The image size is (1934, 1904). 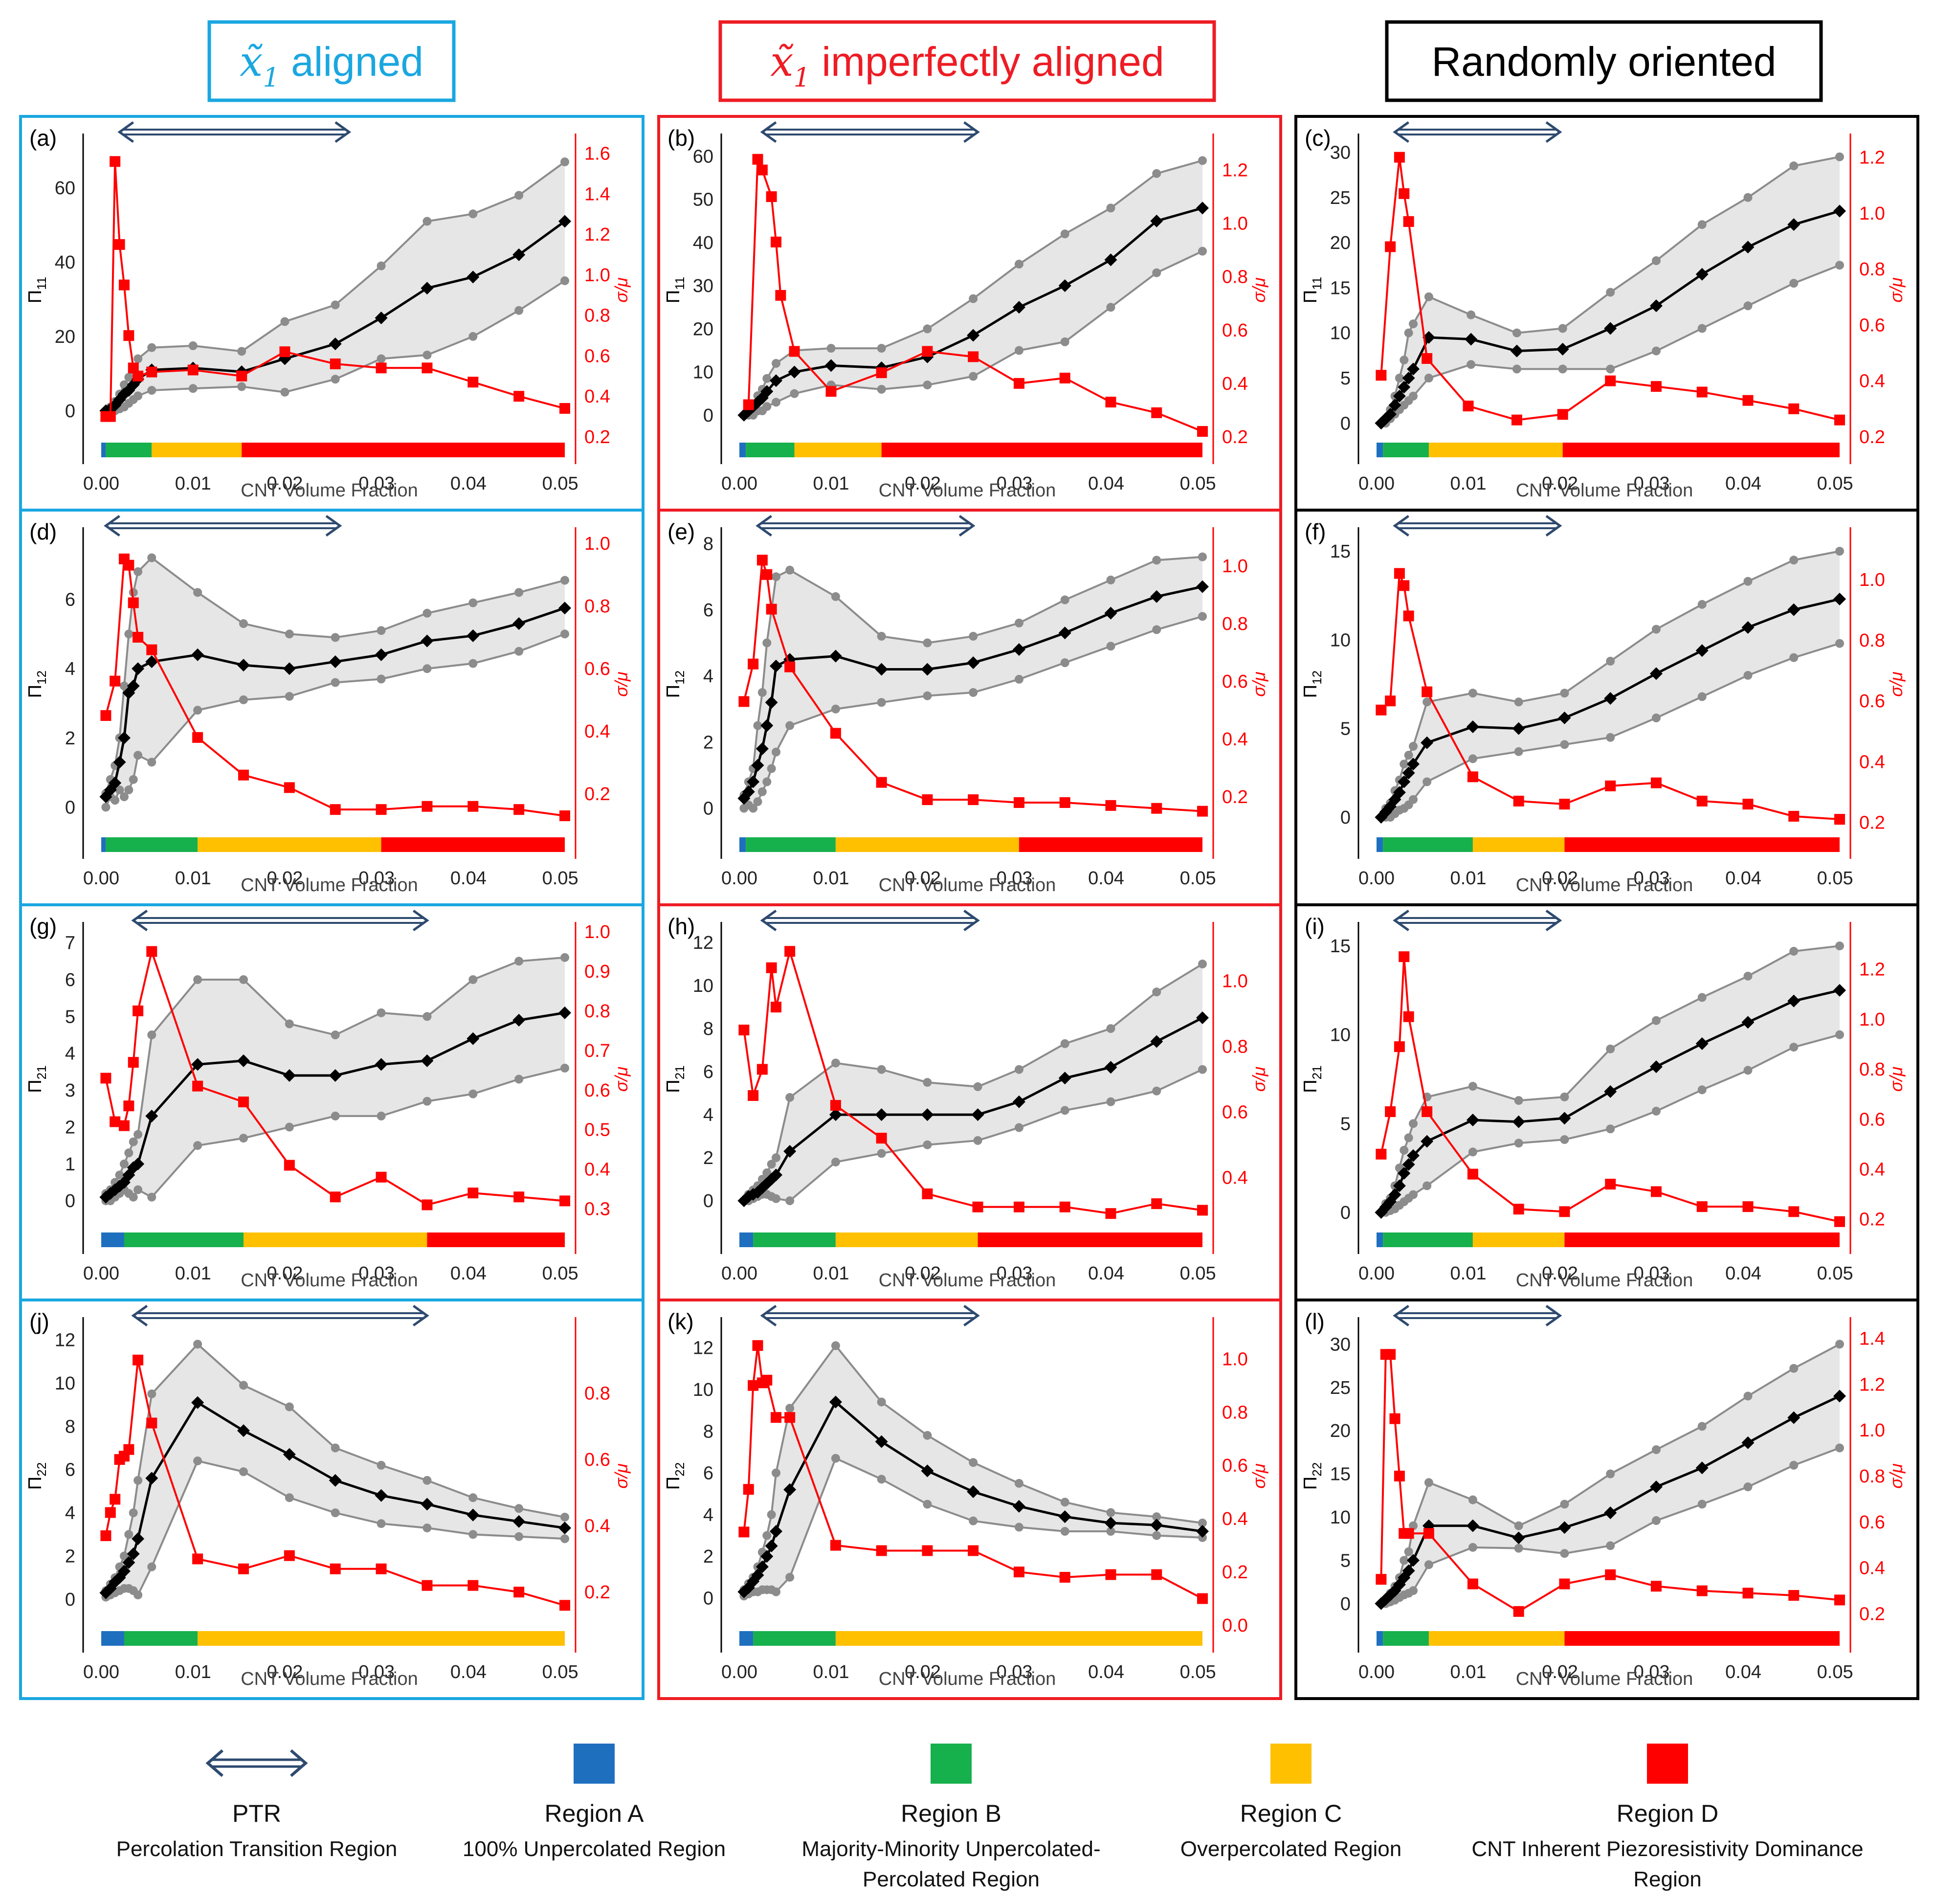 What do you see at coordinates (214, 1763) in the screenshot?
I see `legend-ptr-arrow-head` at bounding box center [214, 1763].